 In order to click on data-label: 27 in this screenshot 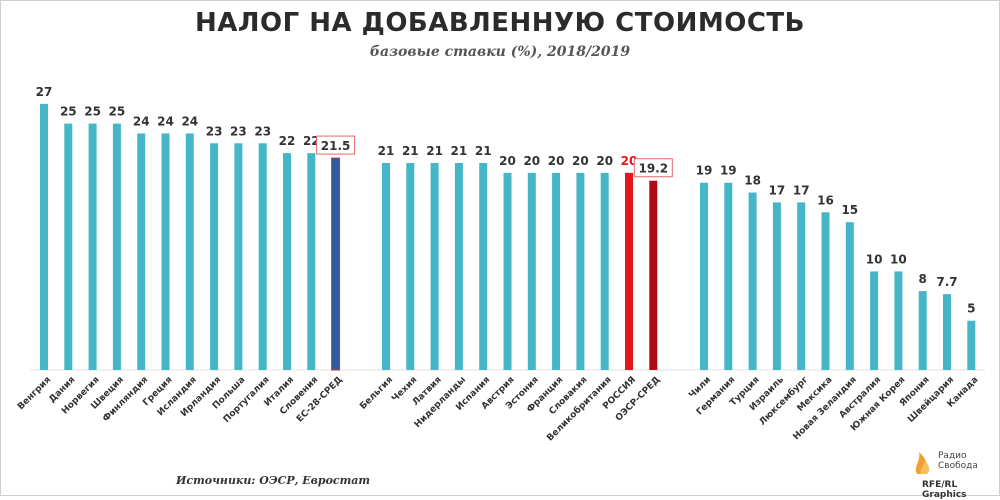, I will do `click(44, 92)`.